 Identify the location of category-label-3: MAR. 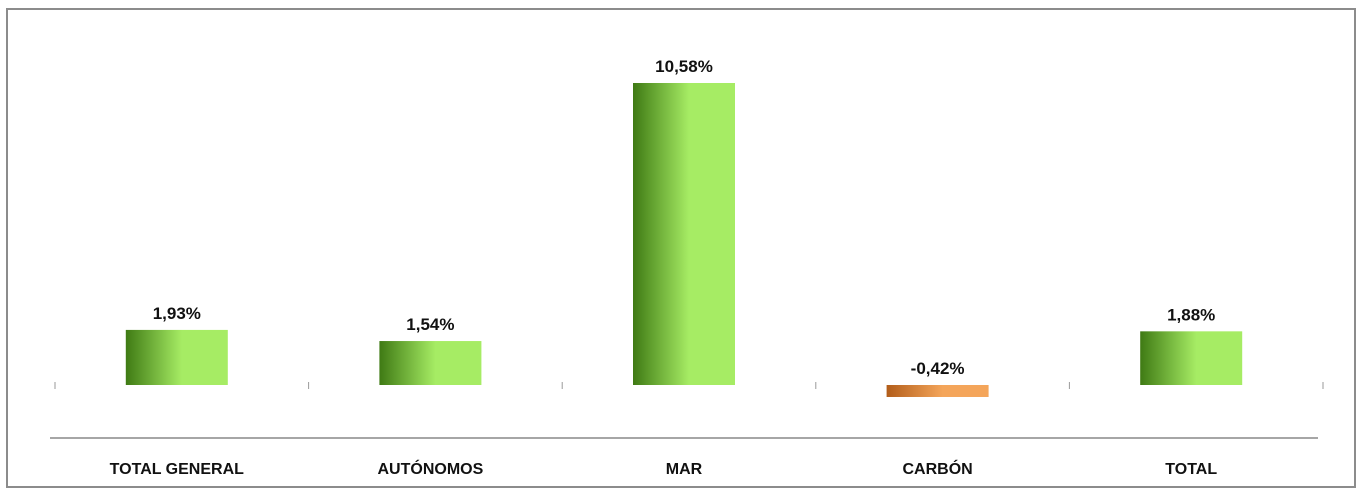
(684, 469).